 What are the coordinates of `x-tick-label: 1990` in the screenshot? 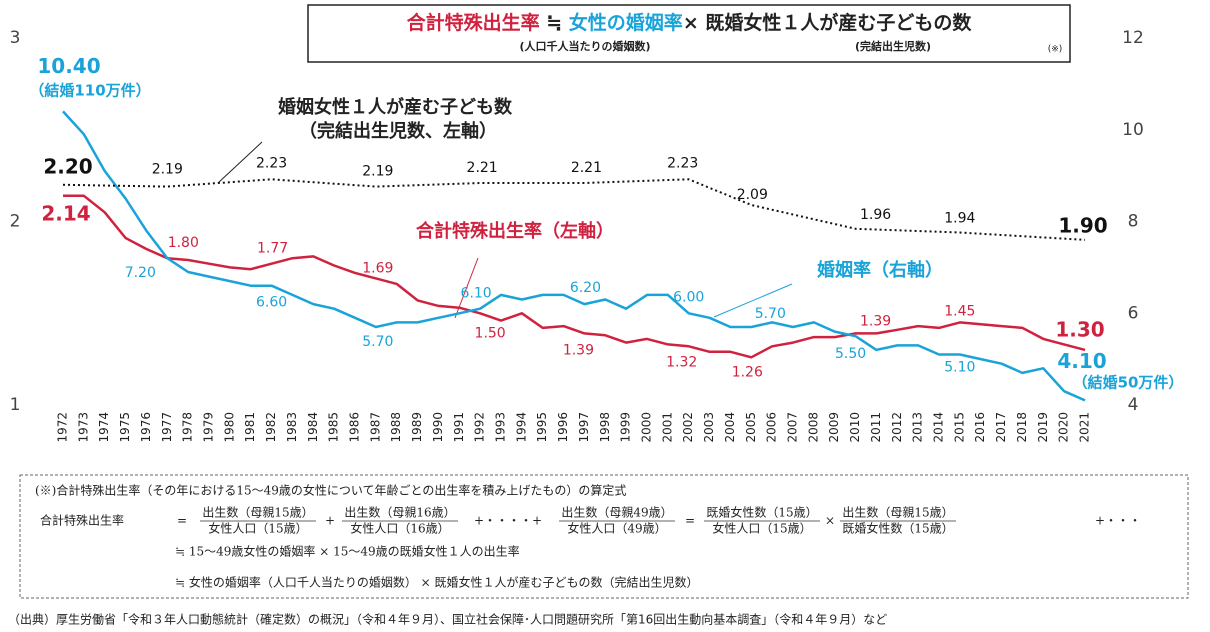 It's located at (438, 427).